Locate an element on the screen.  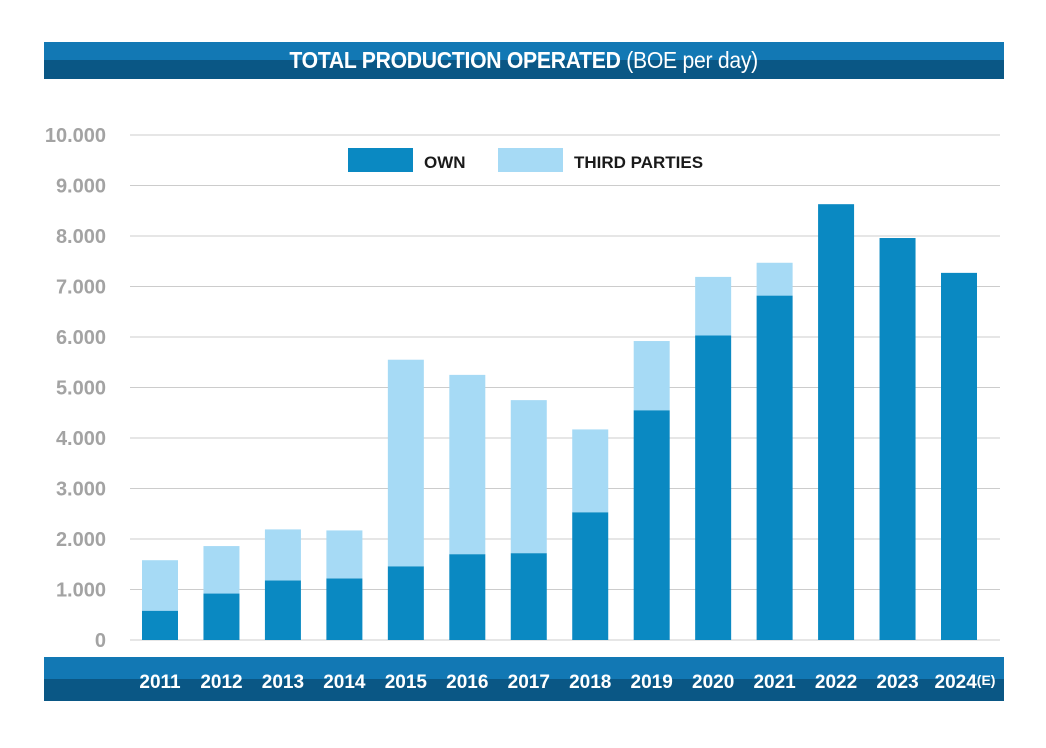
x-tick-label: 2024(E) is located at coordinates (965, 682).